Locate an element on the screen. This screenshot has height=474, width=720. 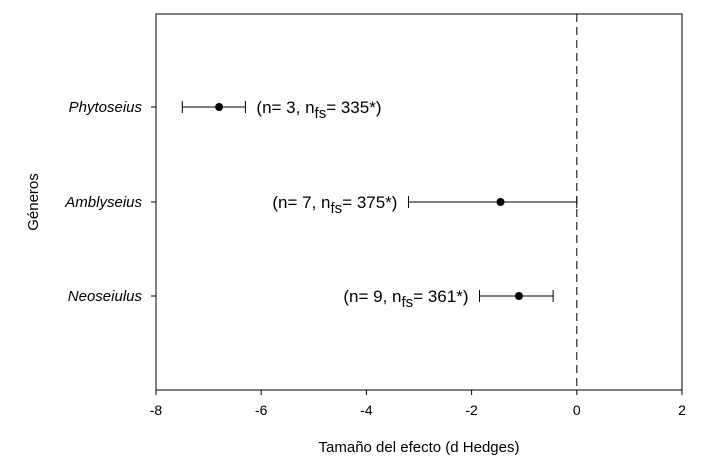
x-tick-label: -6 is located at coordinates (261, 410).